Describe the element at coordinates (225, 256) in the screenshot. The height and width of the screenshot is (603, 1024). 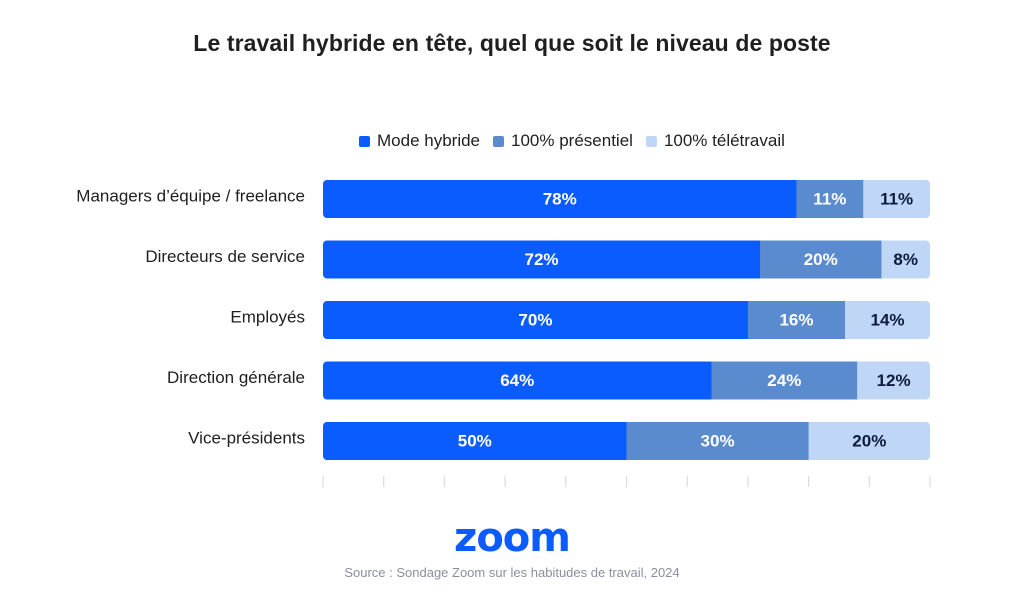
I see `category-label: Directeurs de service` at that location.